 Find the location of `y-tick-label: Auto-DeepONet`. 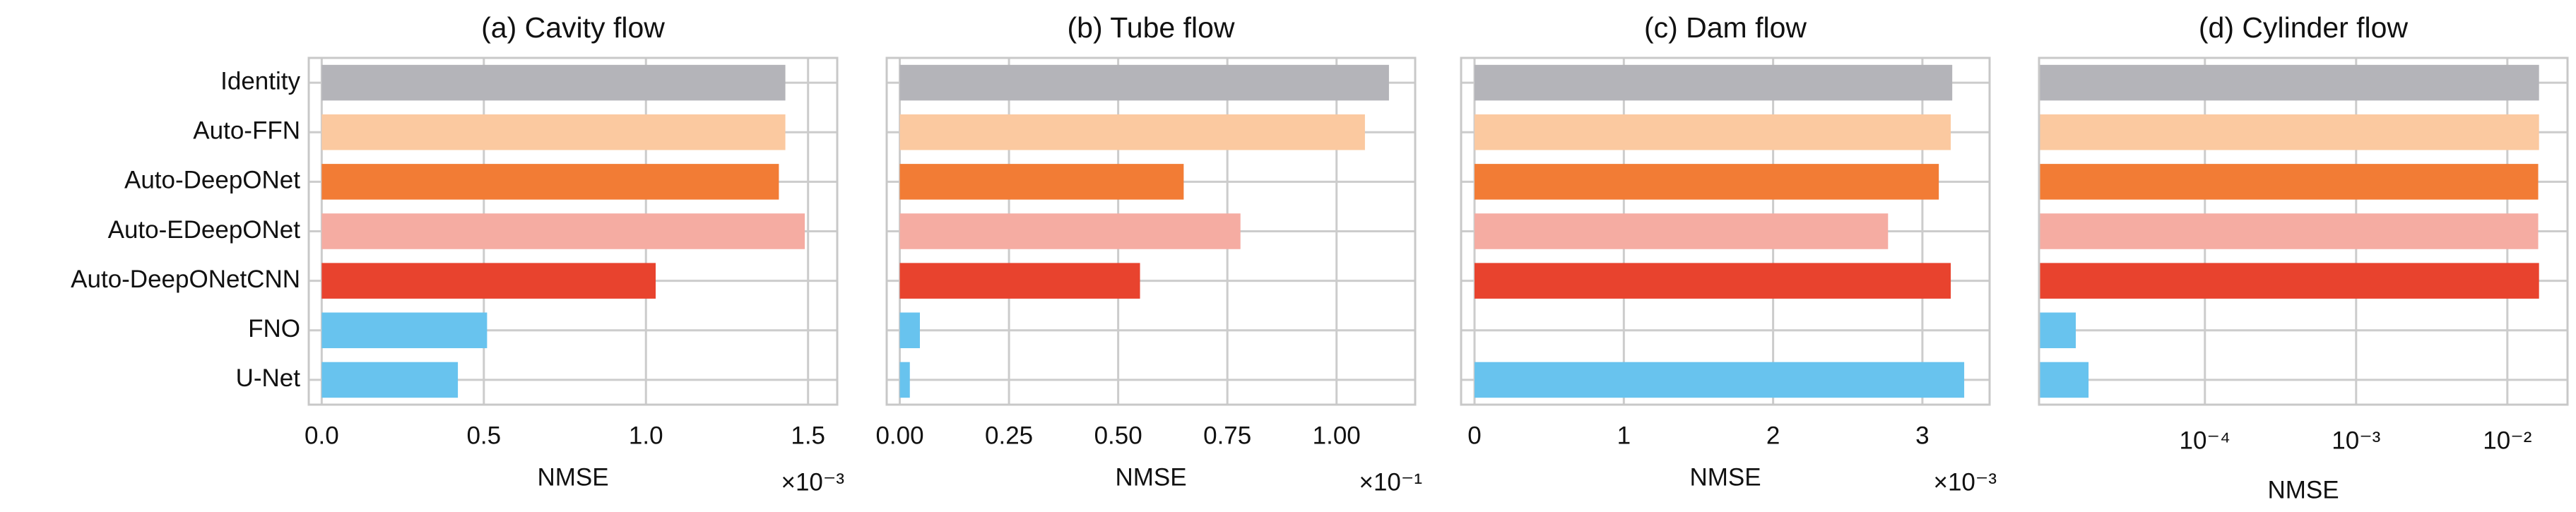

y-tick-label: Auto-DeepONet is located at coordinates (212, 180).